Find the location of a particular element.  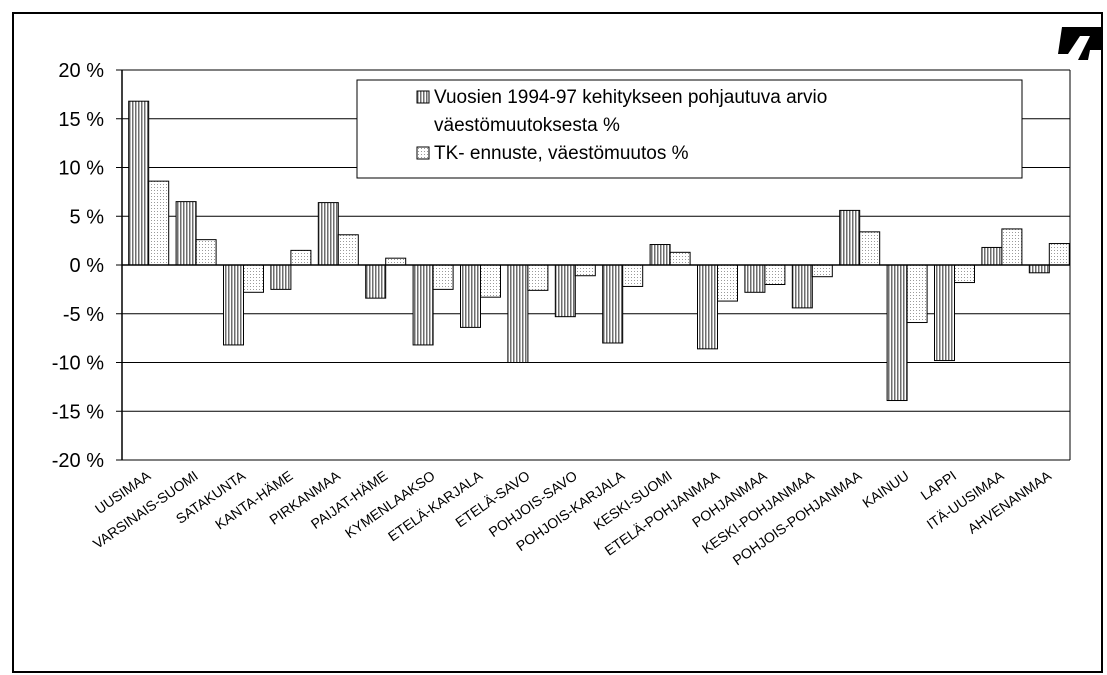

y-tick-label: -10 % is located at coordinates (78, 364).